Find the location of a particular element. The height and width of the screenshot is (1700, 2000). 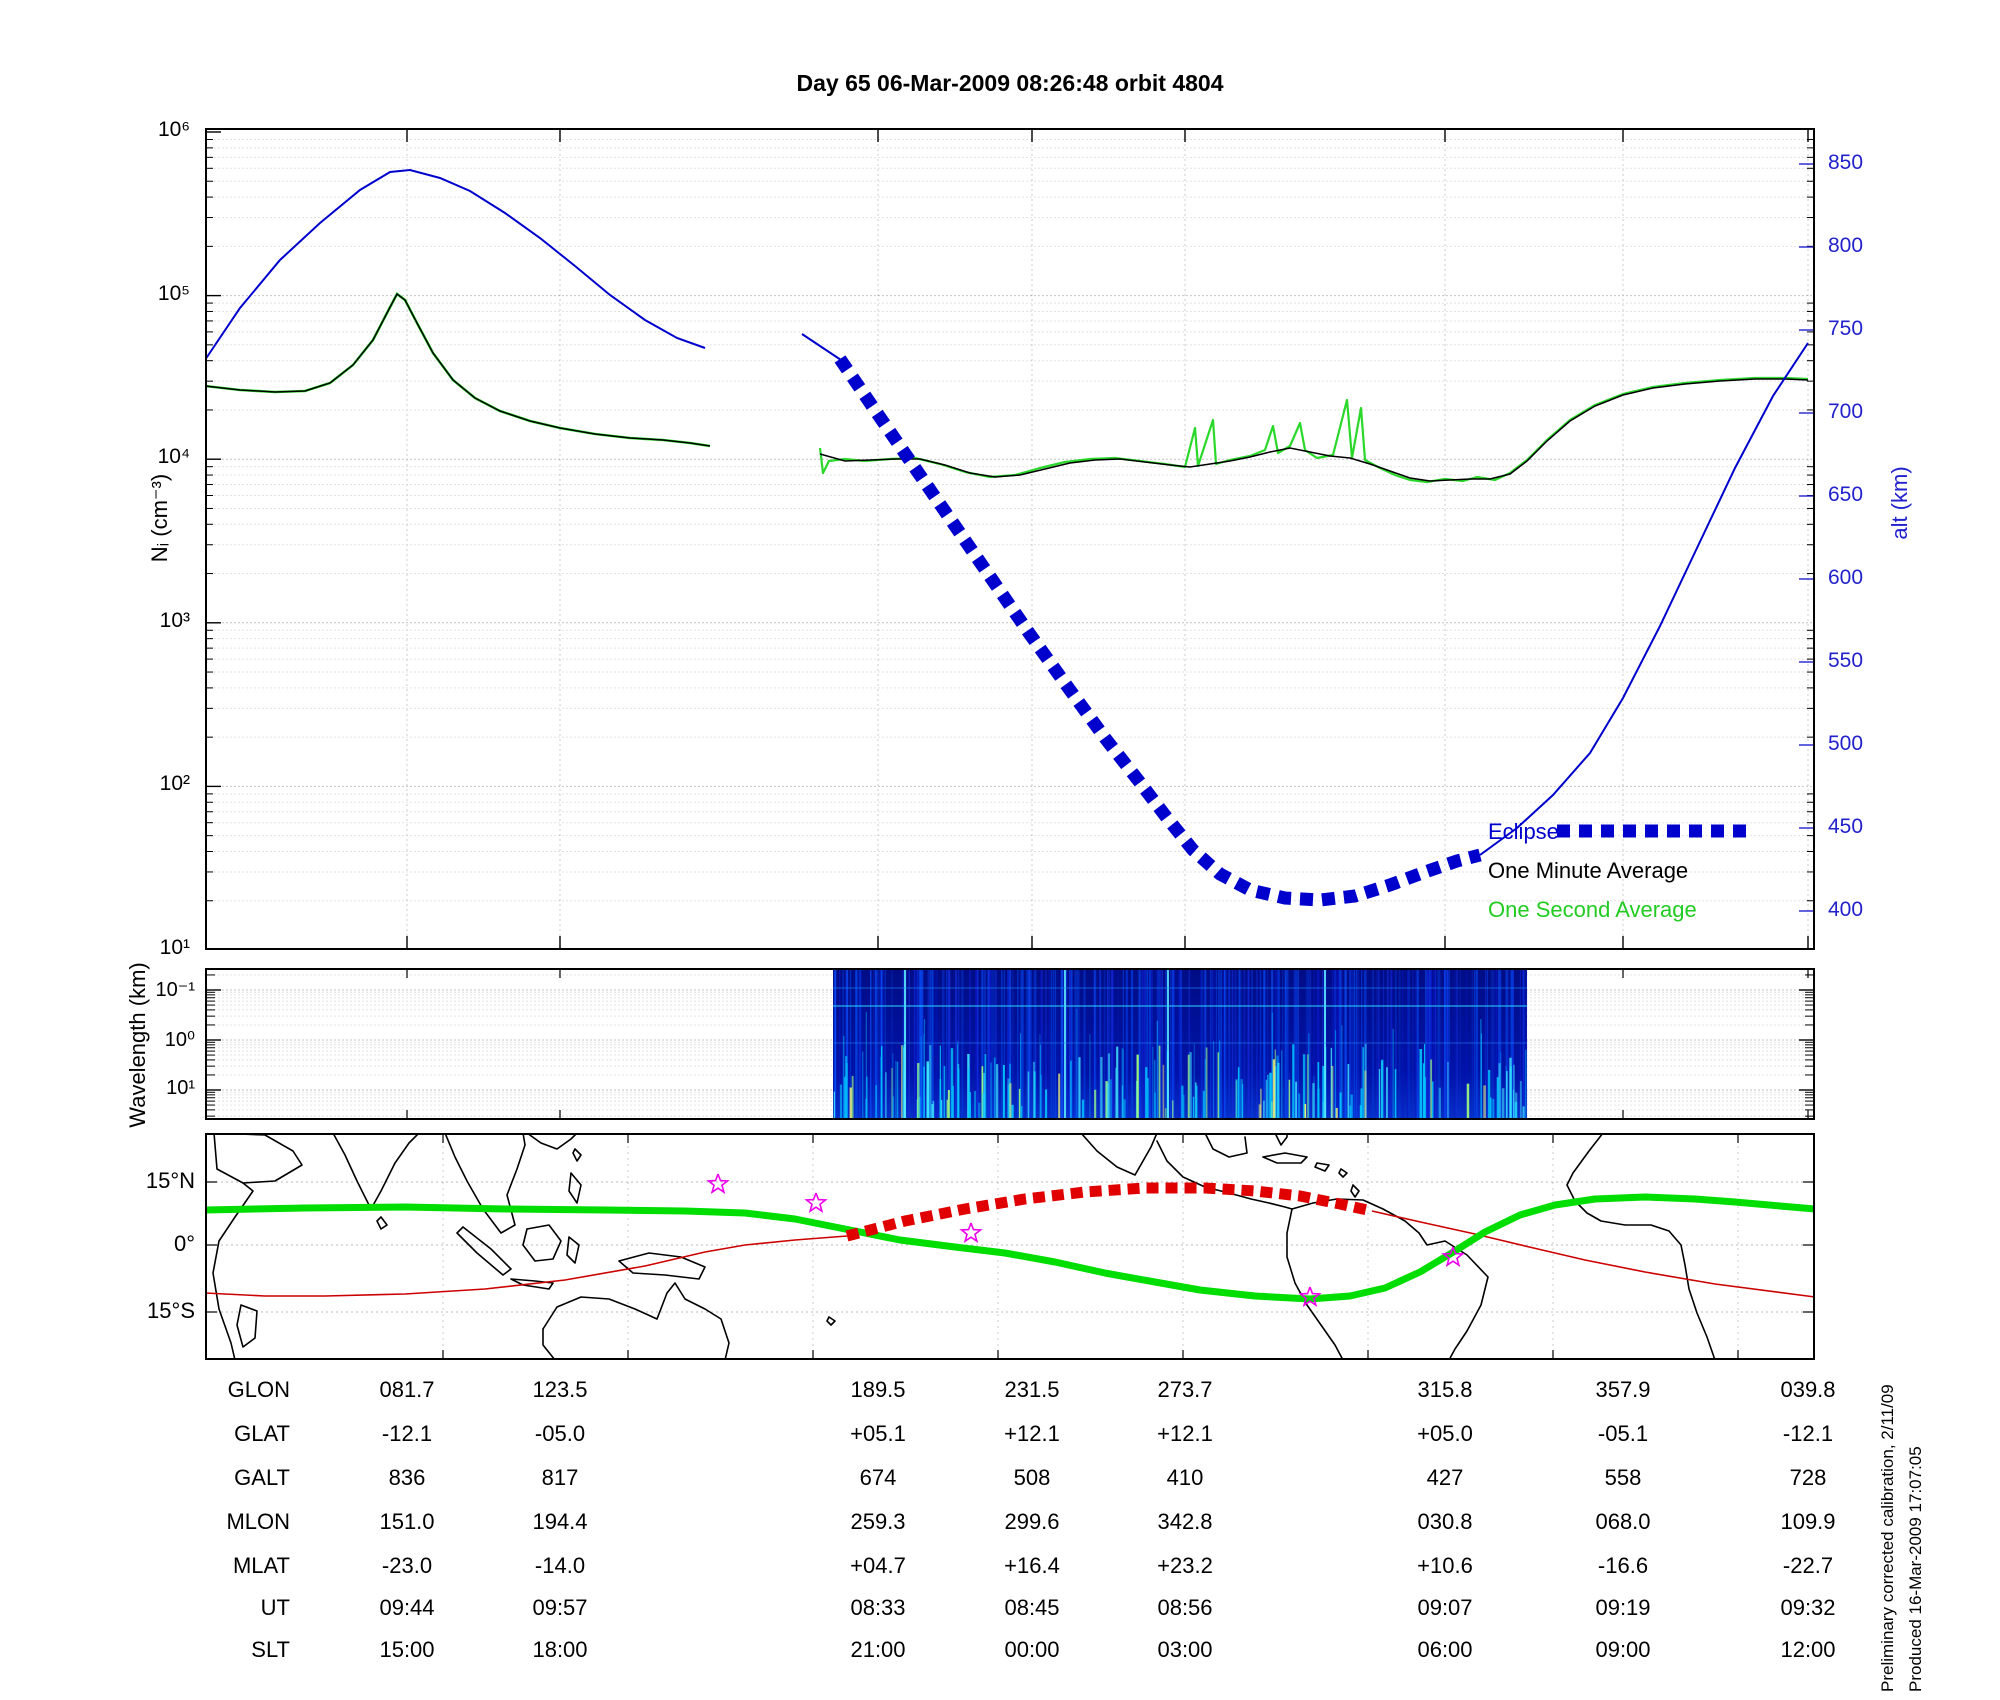

table-cell: +16.4 is located at coordinates (1032, 1565).